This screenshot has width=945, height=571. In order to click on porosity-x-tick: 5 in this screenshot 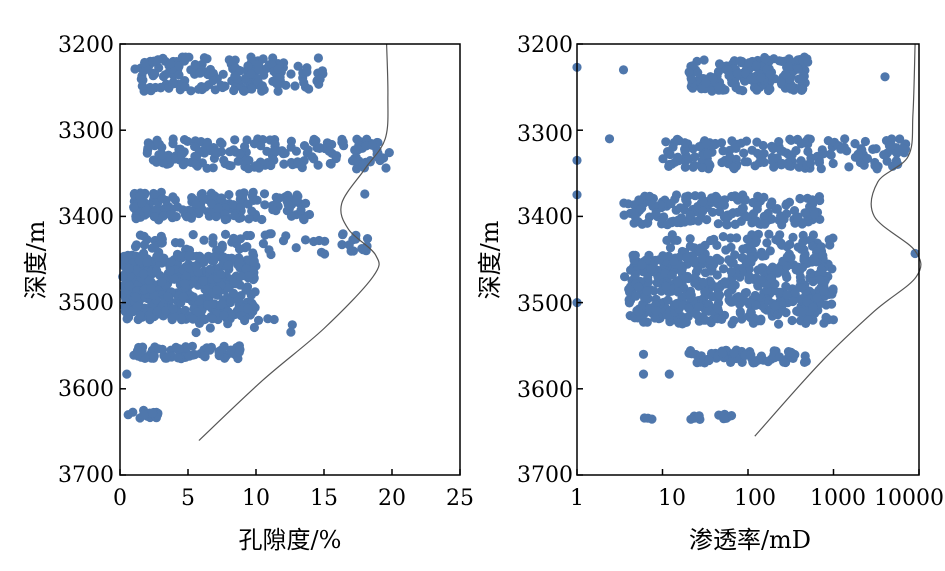, I will do `click(188, 498)`.